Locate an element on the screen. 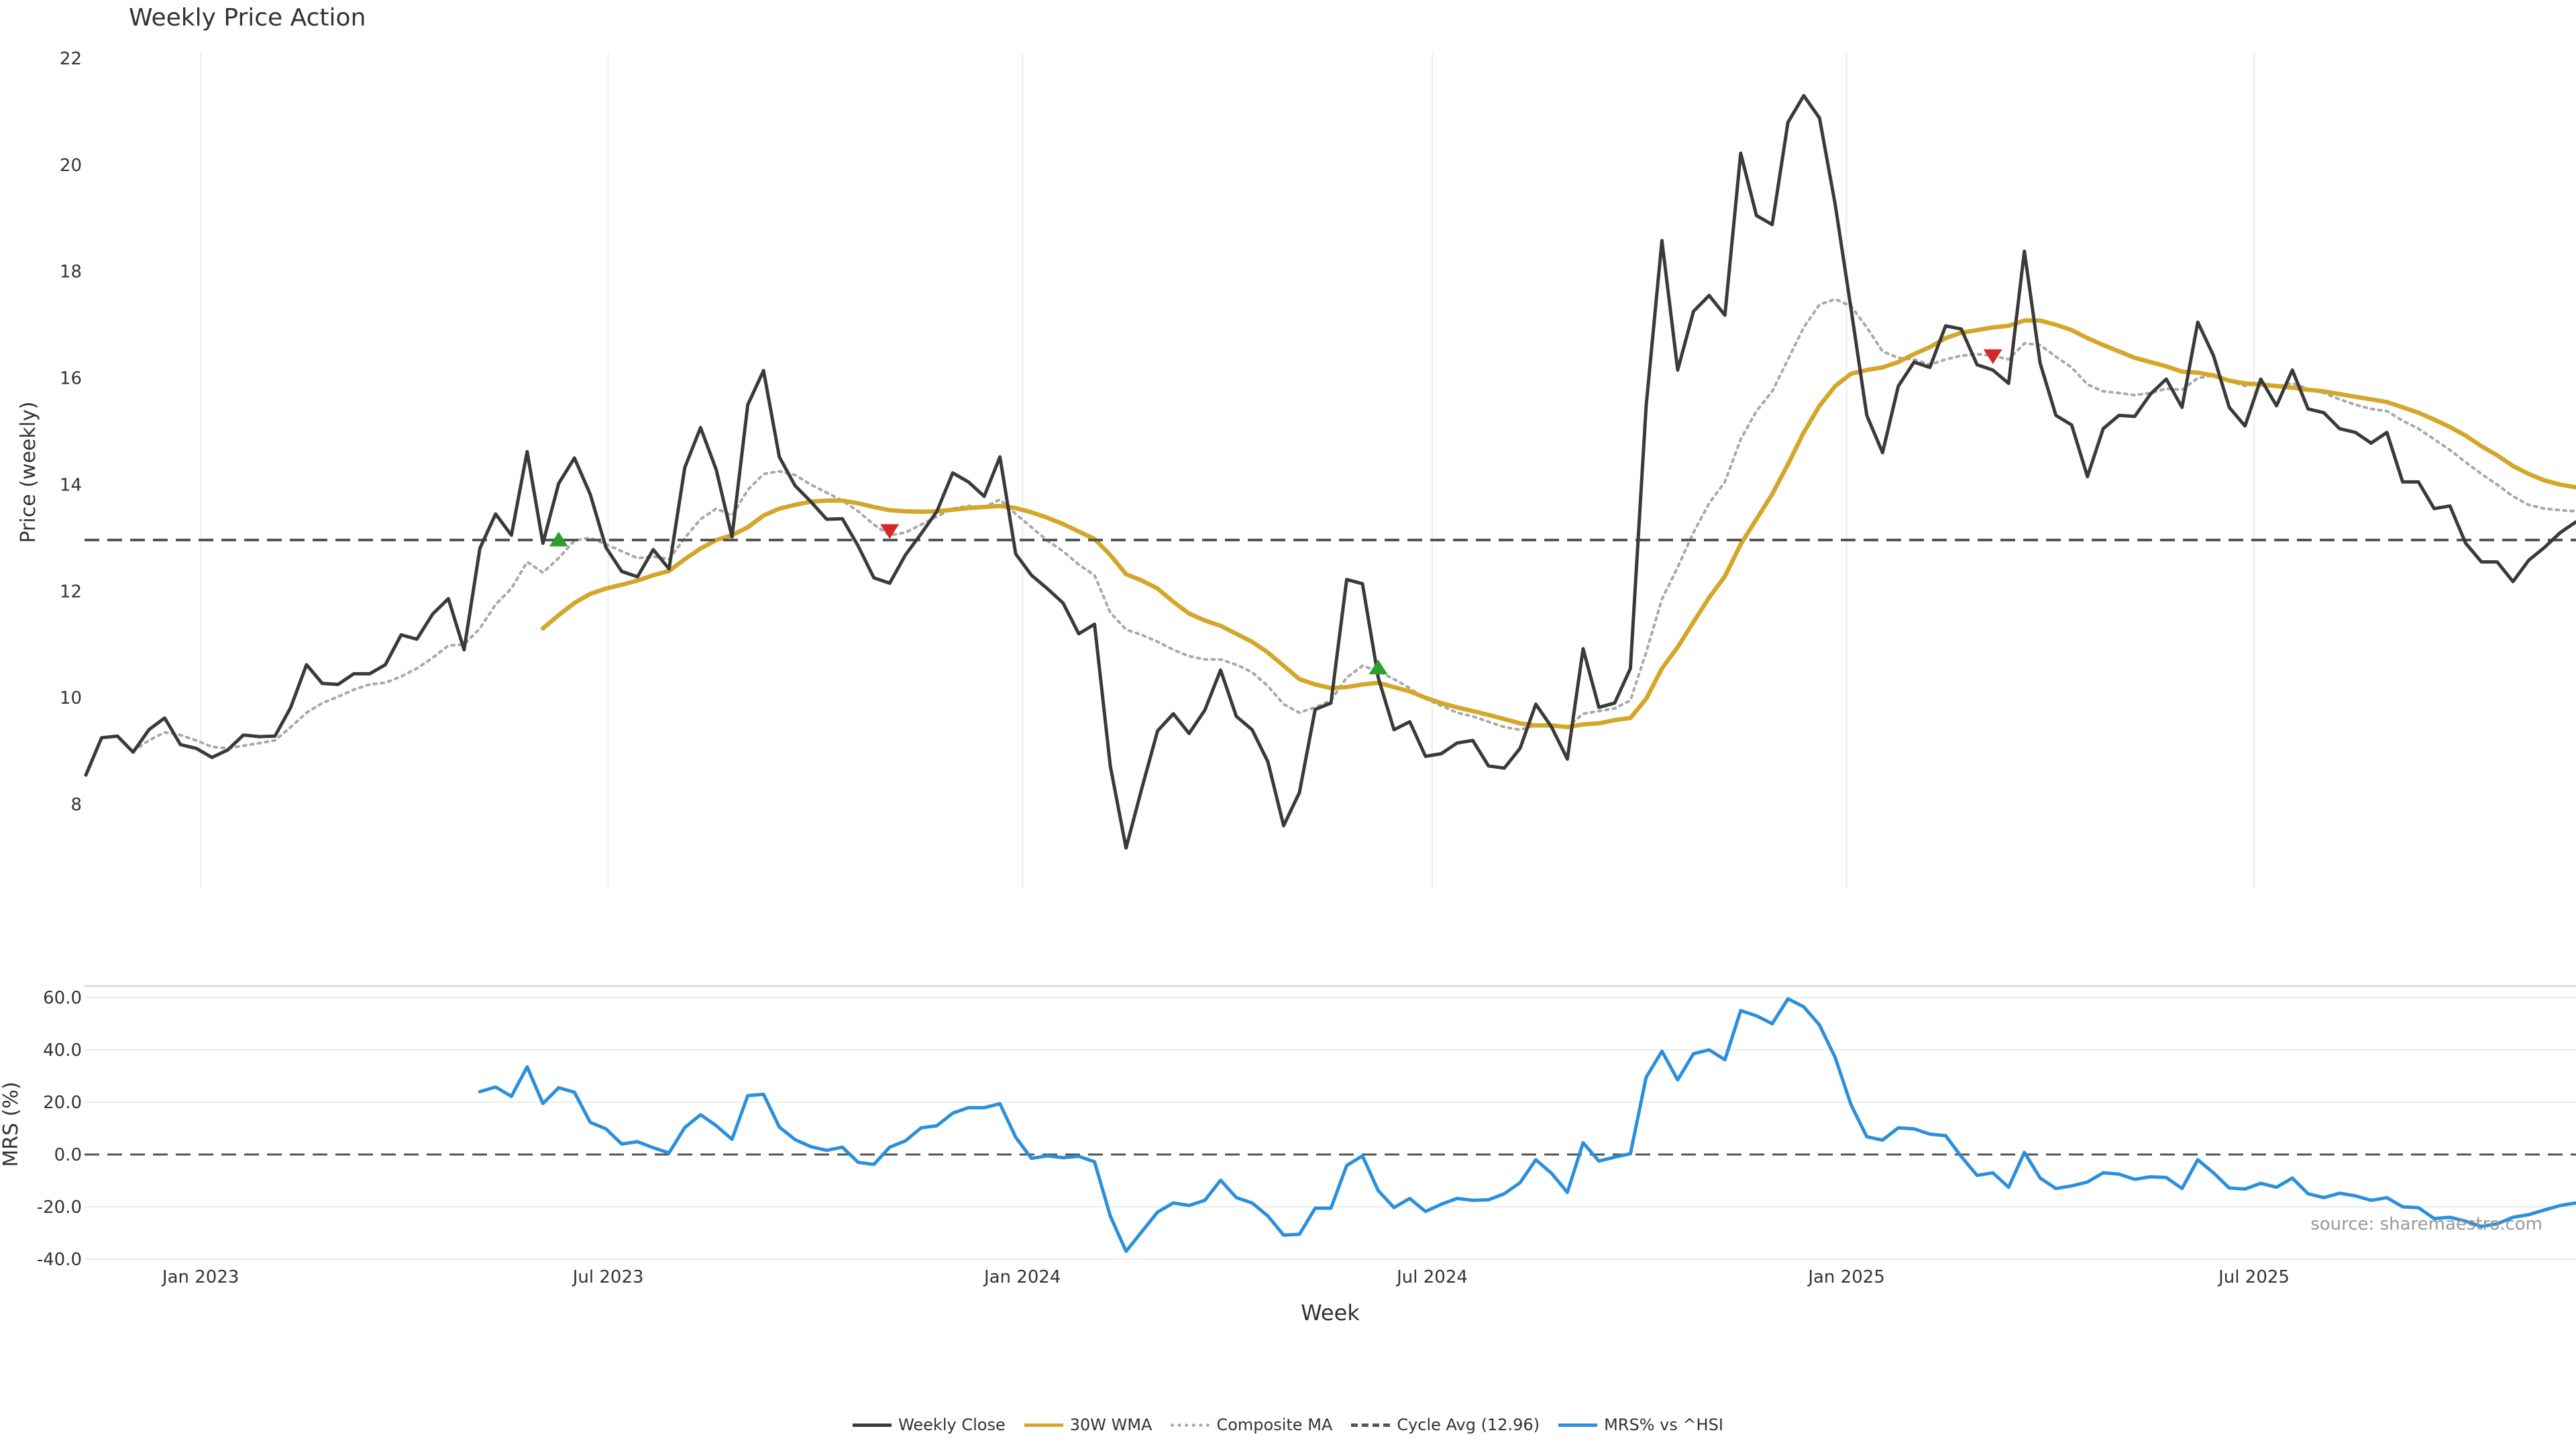 The width and height of the screenshot is (2576, 1449). legend-item-30w-wma: 30W WMA is located at coordinates (1088, 1424).